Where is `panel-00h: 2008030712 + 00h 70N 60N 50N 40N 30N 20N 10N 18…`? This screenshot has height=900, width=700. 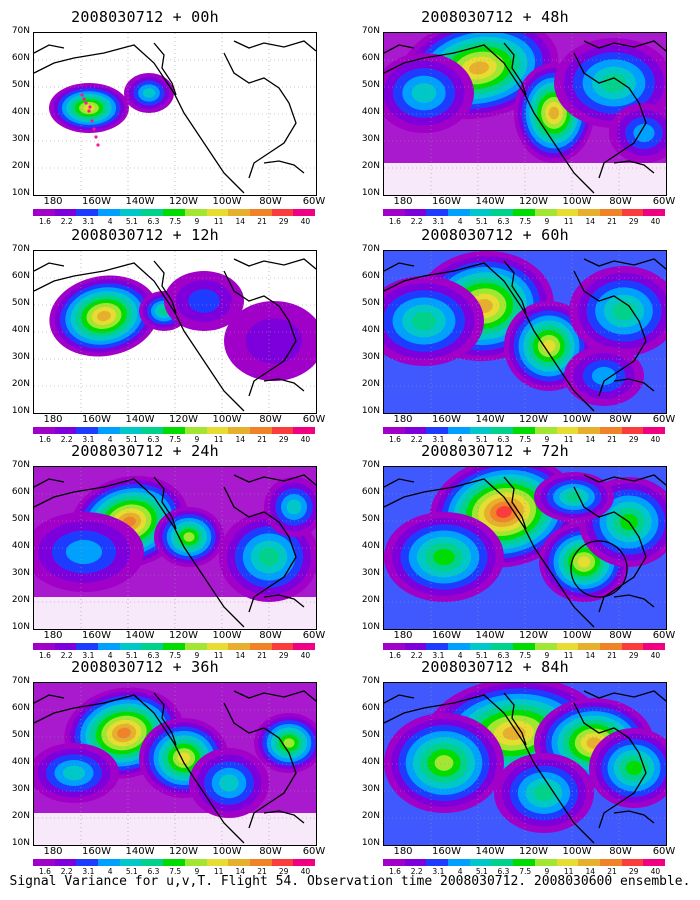 panel-00h: 2008030712 + 00h 70N 60N 50N 40N 30N 20N 10N 18… is located at coordinates (163, 117).